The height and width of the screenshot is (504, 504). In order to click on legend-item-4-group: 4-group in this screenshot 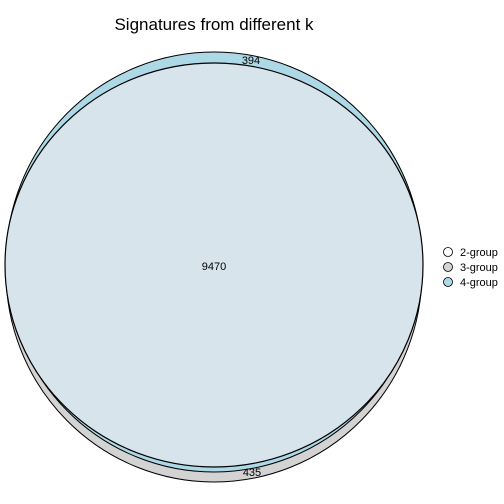, I will do `click(470, 283)`.